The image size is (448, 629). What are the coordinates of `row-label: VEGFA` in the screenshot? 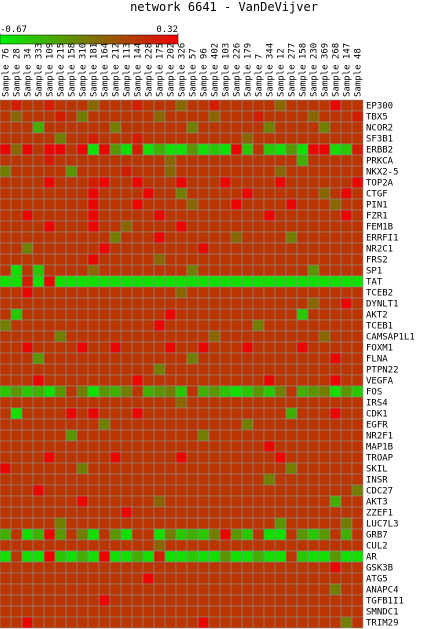 It's located at (380, 382).